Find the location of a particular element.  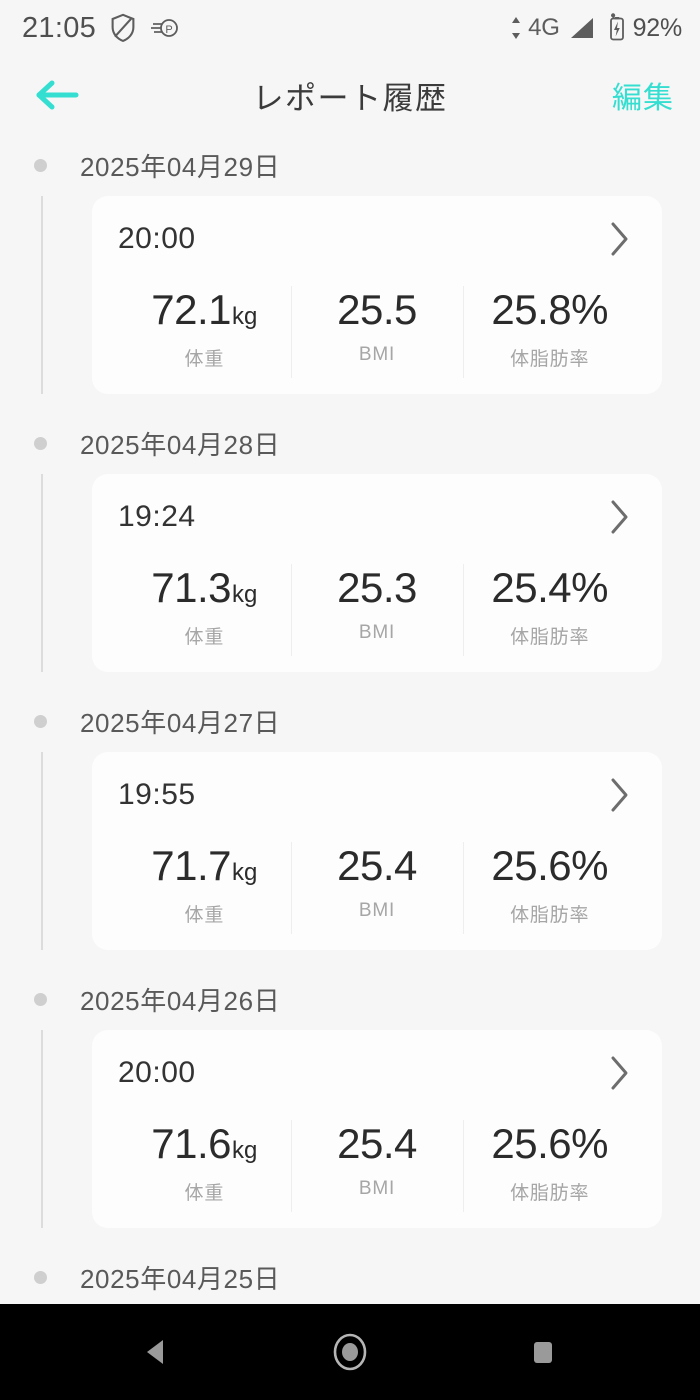

date-group-body: 20:00 71.6 kg 体重 25.4 BMI 25.6% 体脂肪率 is located at coordinates (350, 1129).